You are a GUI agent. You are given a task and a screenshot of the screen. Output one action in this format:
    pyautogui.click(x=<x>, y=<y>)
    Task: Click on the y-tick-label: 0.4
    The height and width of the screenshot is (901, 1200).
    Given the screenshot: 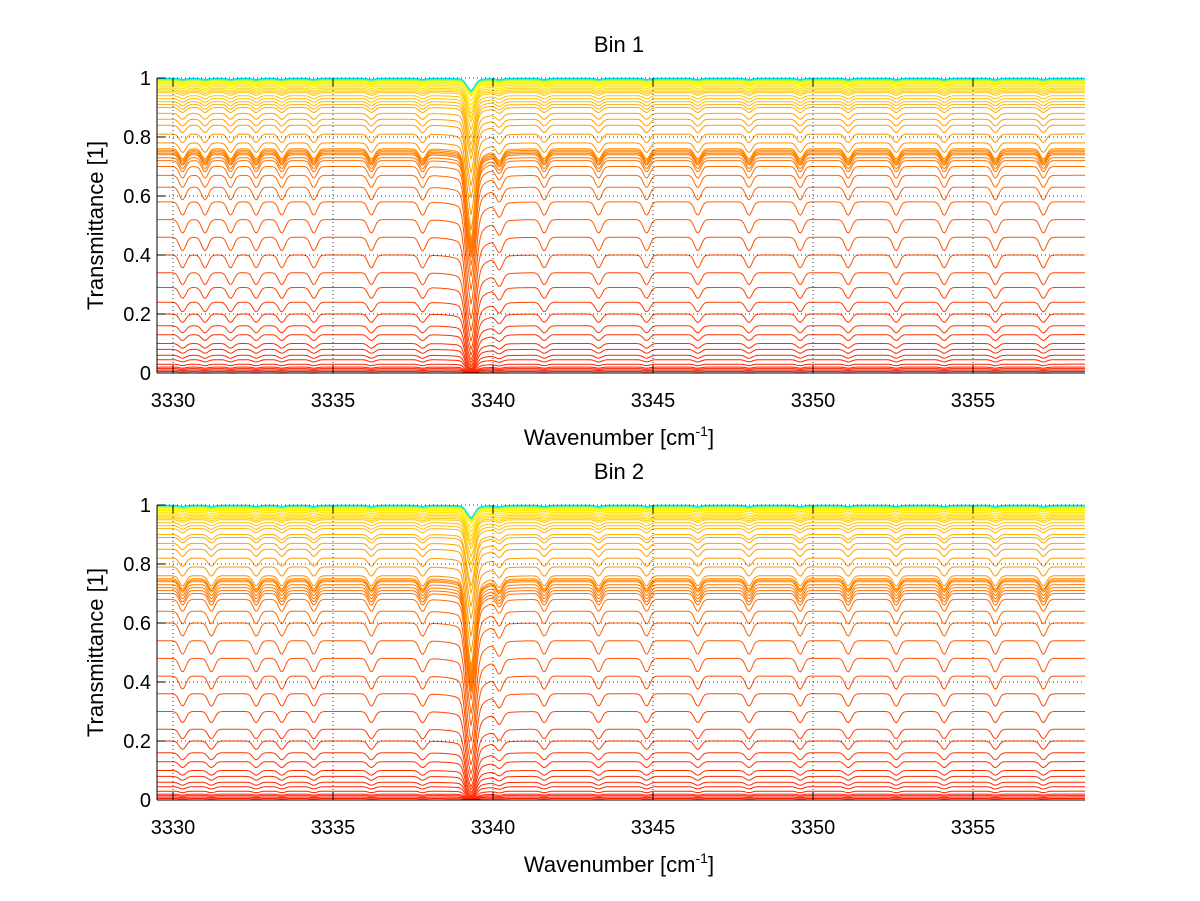 What is the action you would take?
    pyautogui.click(x=137, y=256)
    